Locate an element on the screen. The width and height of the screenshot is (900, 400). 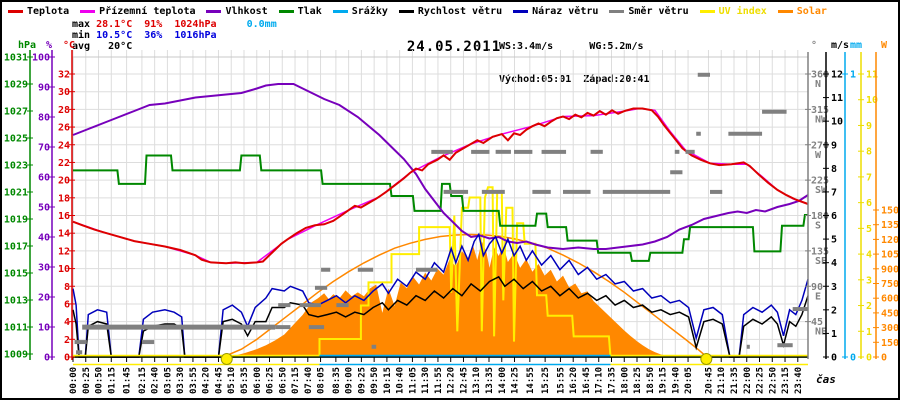
axis-ms-tick-label: 3 is located at coordinates (834, 287).